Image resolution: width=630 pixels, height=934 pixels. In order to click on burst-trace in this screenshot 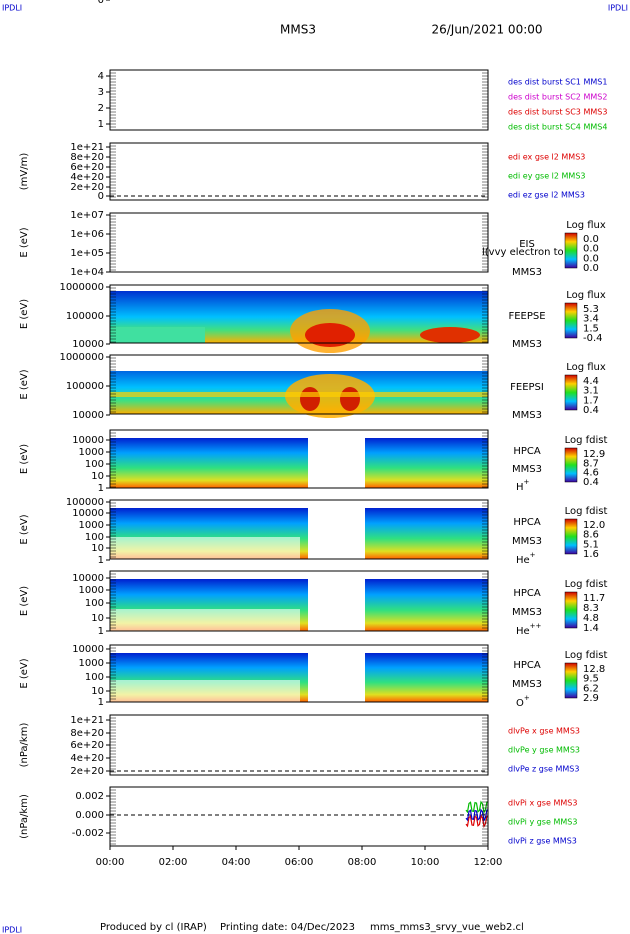, I will do `click(476, 815)`.